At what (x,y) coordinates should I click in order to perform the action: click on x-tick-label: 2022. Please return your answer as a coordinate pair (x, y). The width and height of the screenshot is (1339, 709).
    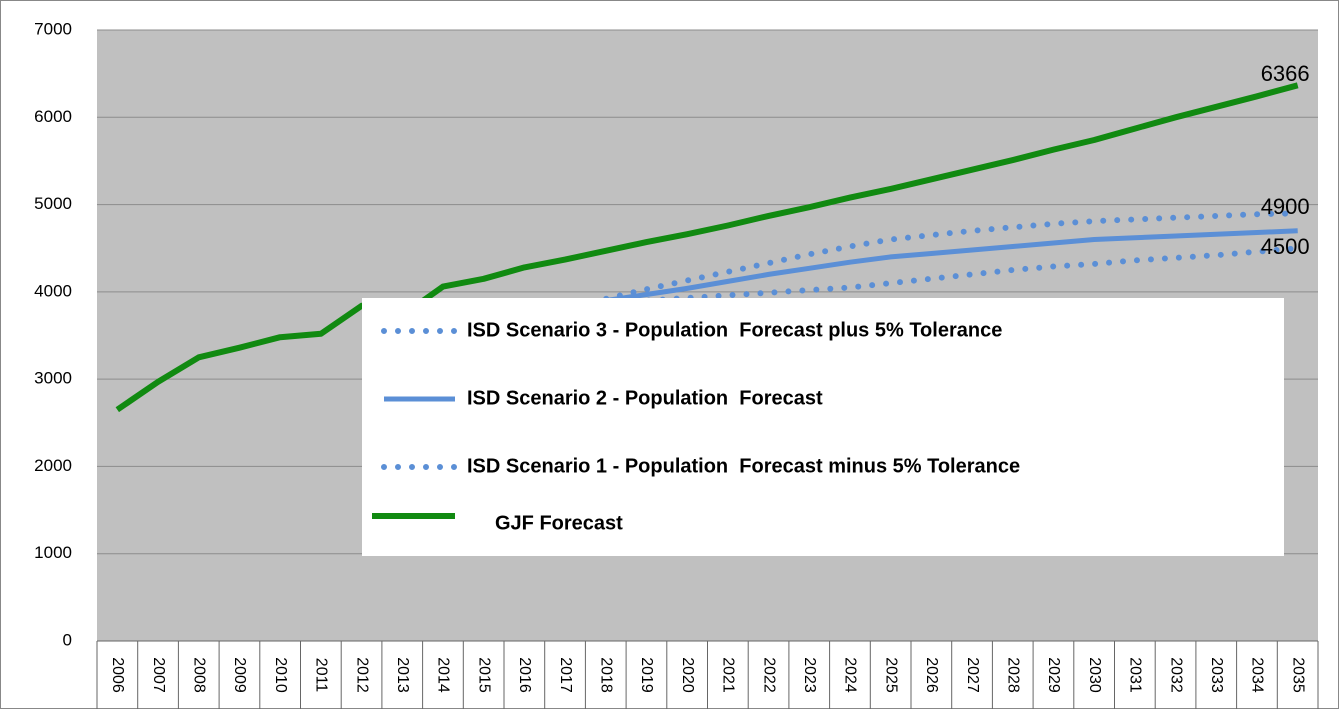
    Looking at the image, I should click on (768, 675).